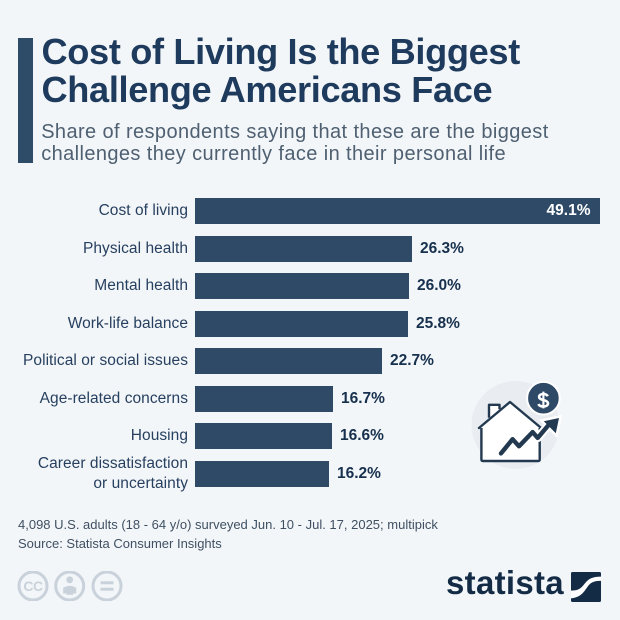 This screenshot has width=620, height=620. Describe the element at coordinates (33, 586) in the screenshot. I see `svg-text: CC` at that location.